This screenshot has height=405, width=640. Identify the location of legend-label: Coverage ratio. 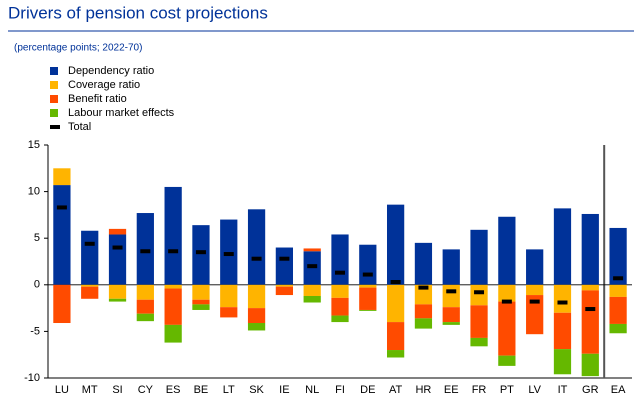
(104, 85).